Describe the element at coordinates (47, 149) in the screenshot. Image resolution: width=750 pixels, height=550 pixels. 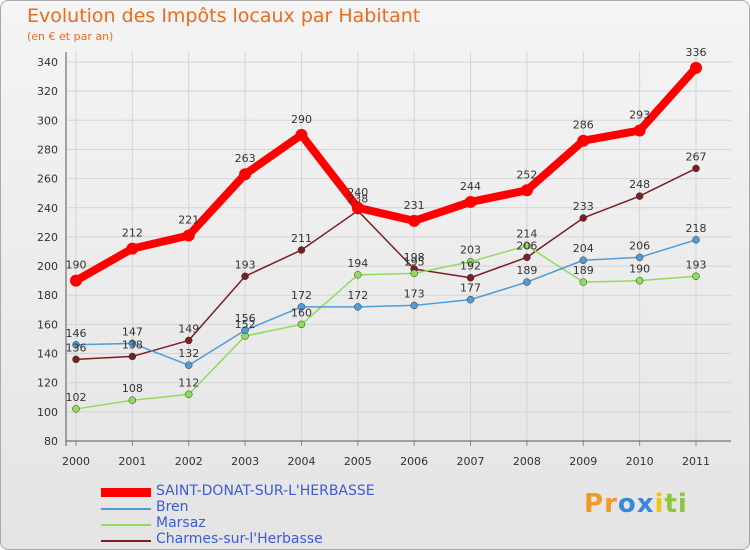
I see `y-tick-label: 280` at that location.